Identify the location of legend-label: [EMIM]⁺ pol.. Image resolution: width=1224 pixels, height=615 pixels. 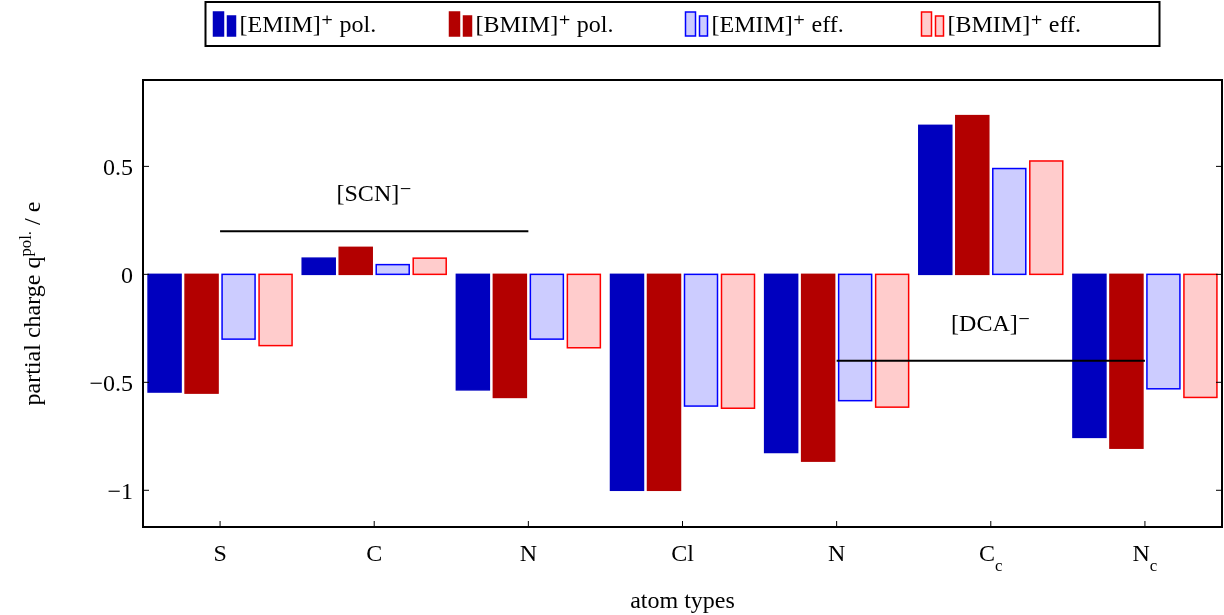
(308, 24).